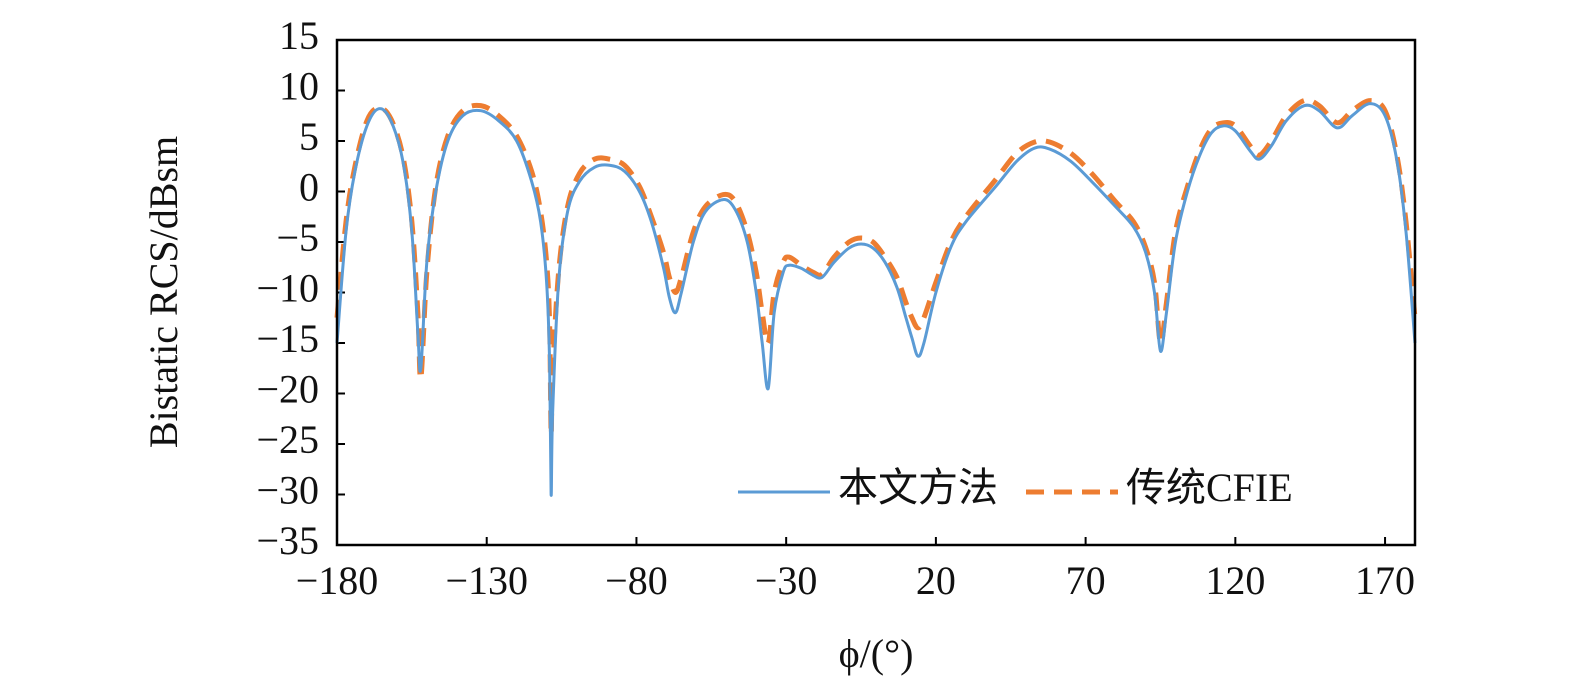 Image resolution: width=1575 pixels, height=696 pixels. What do you see at coordinates (287, 540) in the screenshot?
I see `y-tick-label: −35` at bounding box center [287, 540].